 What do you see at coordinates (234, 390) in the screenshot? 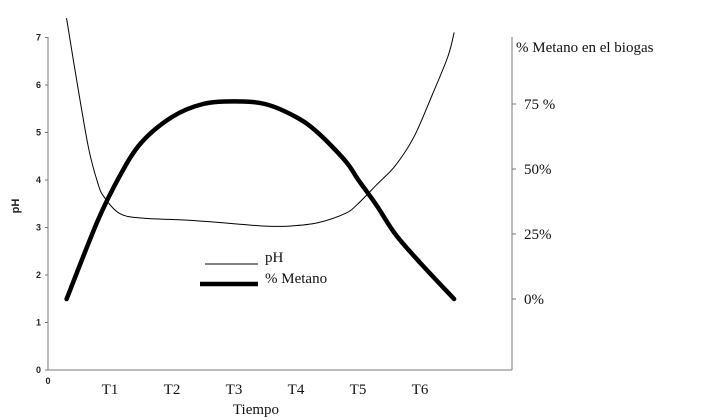
I see `x-tick-label: T3` at bounding box center [234, 390].